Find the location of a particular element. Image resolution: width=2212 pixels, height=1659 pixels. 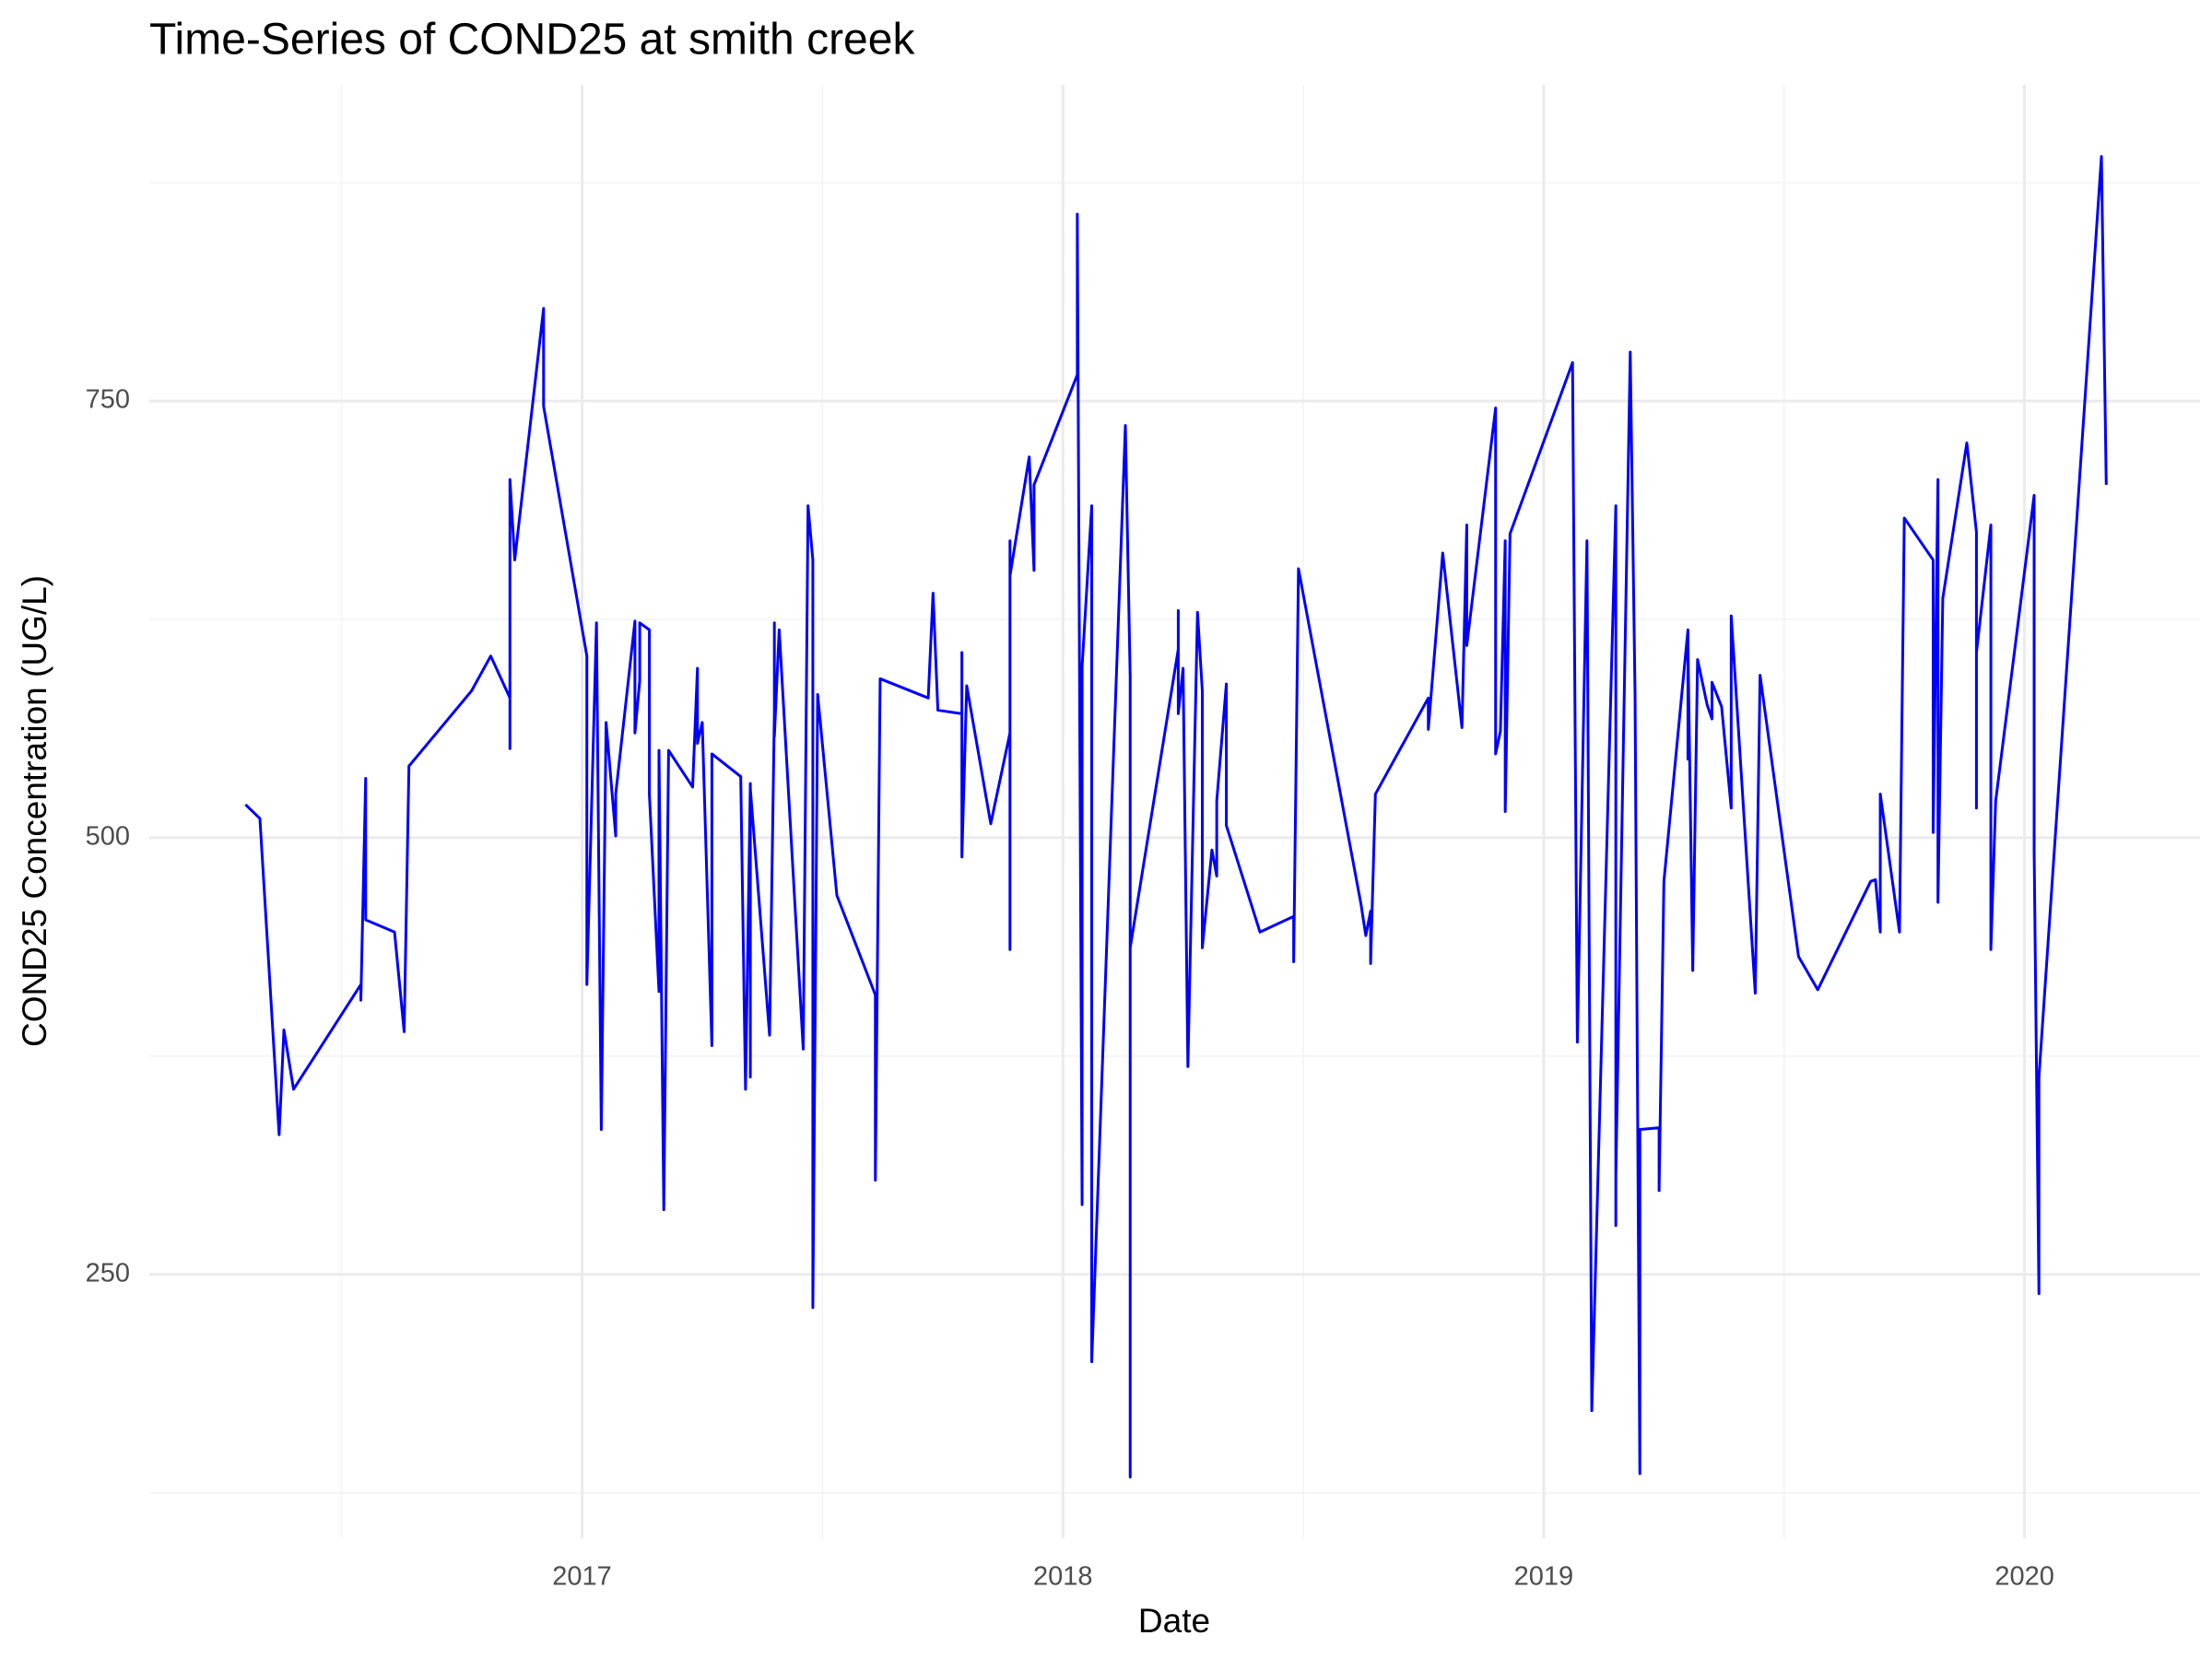

y-tick-label: 500 is located at coordinates (108, 837).